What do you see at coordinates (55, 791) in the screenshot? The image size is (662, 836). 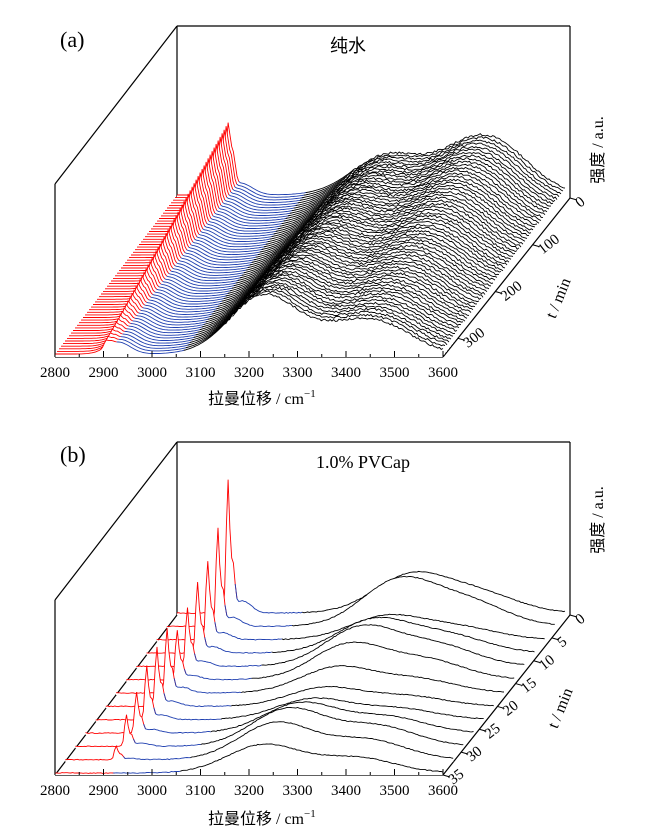 I see `panel-b-x-tick-label: 2800` at bounding box center [55, 791].